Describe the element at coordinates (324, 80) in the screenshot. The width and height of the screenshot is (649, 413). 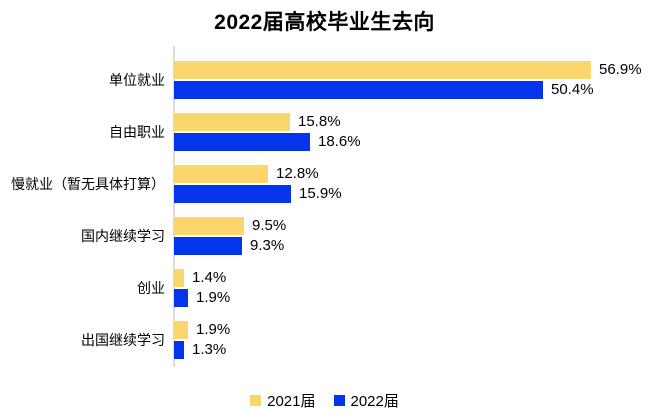
I see `bar-group: 单位就业 56.9% 50.4%` at that location.